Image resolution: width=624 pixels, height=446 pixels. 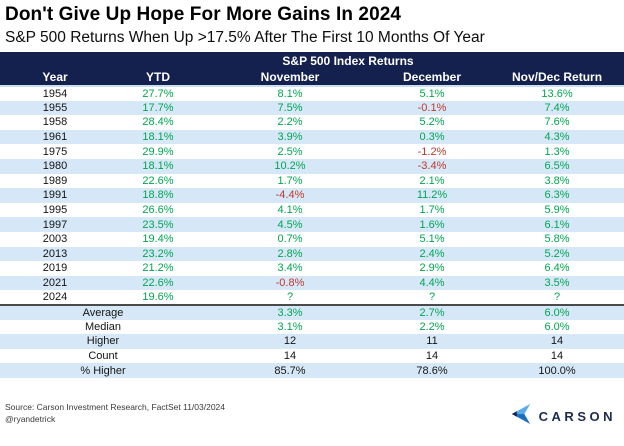 What do you see at coordinates (432, 210) in the screenshot?
I see `dec-cell: 1.7%` at bounding box center [432, 210].